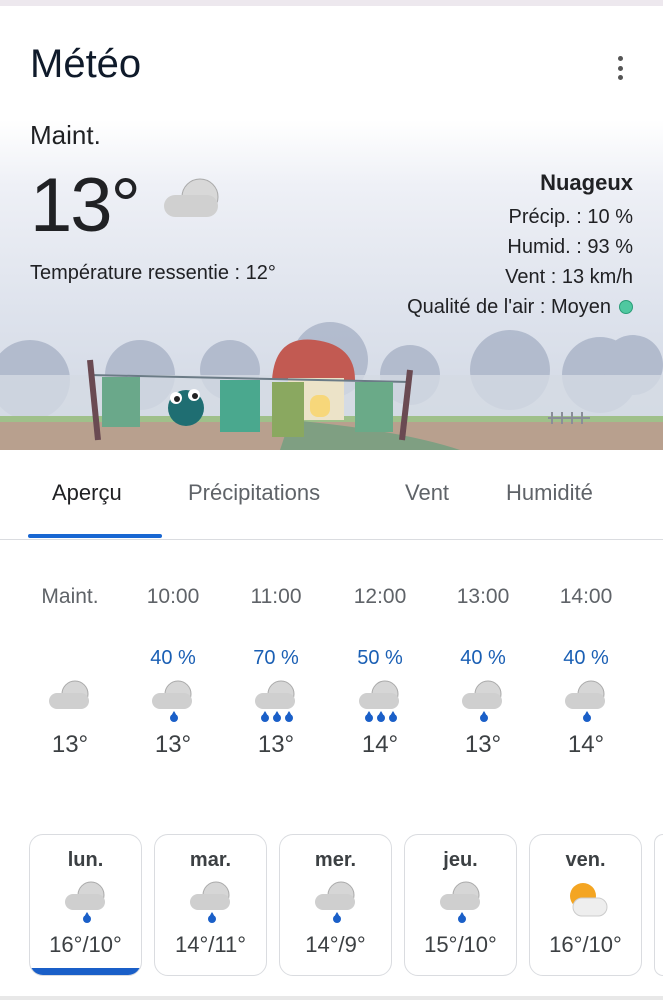  I want to click on humidity: Humid. : 93 %, so click(570, 247).